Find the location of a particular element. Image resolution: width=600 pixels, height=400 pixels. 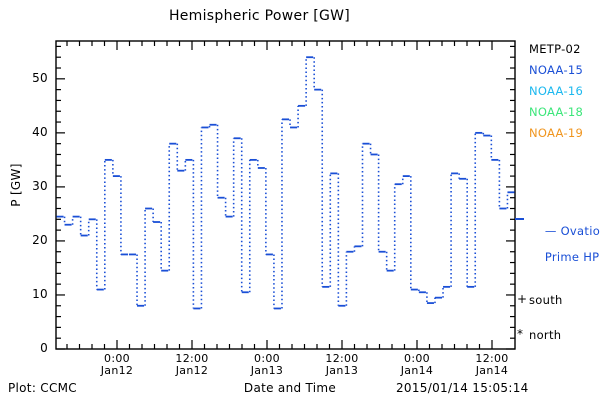

x-axis-label: Date and Time is located at coordinates (290, 388).